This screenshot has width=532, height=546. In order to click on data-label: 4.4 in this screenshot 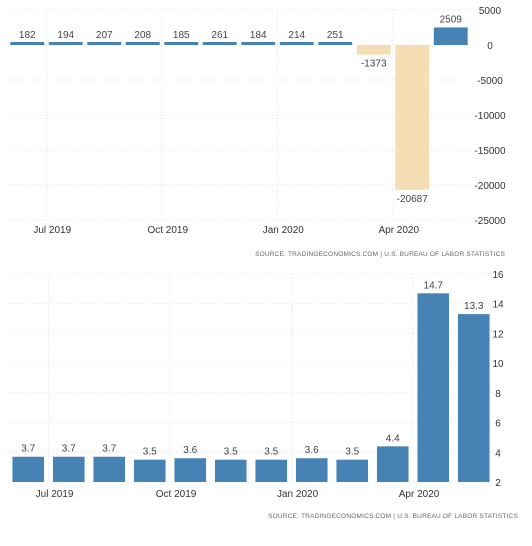, I will do `click(393, 438)`.